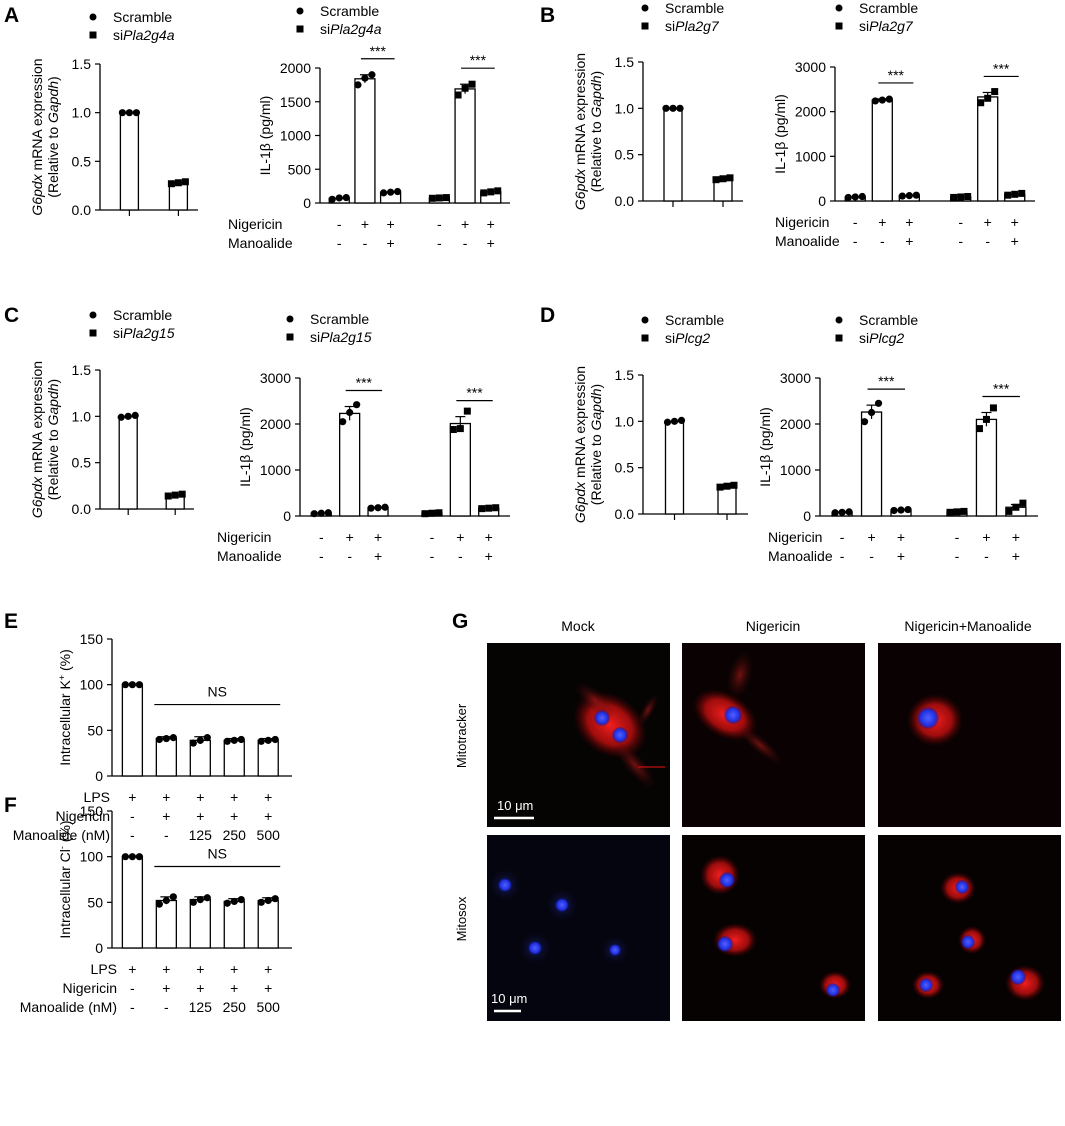  What do you see at coordinates (132, 26) in the screenshot?
I see `legend-a-mrna: Scramble siPla2g4a` at bounding box center [132, 26].